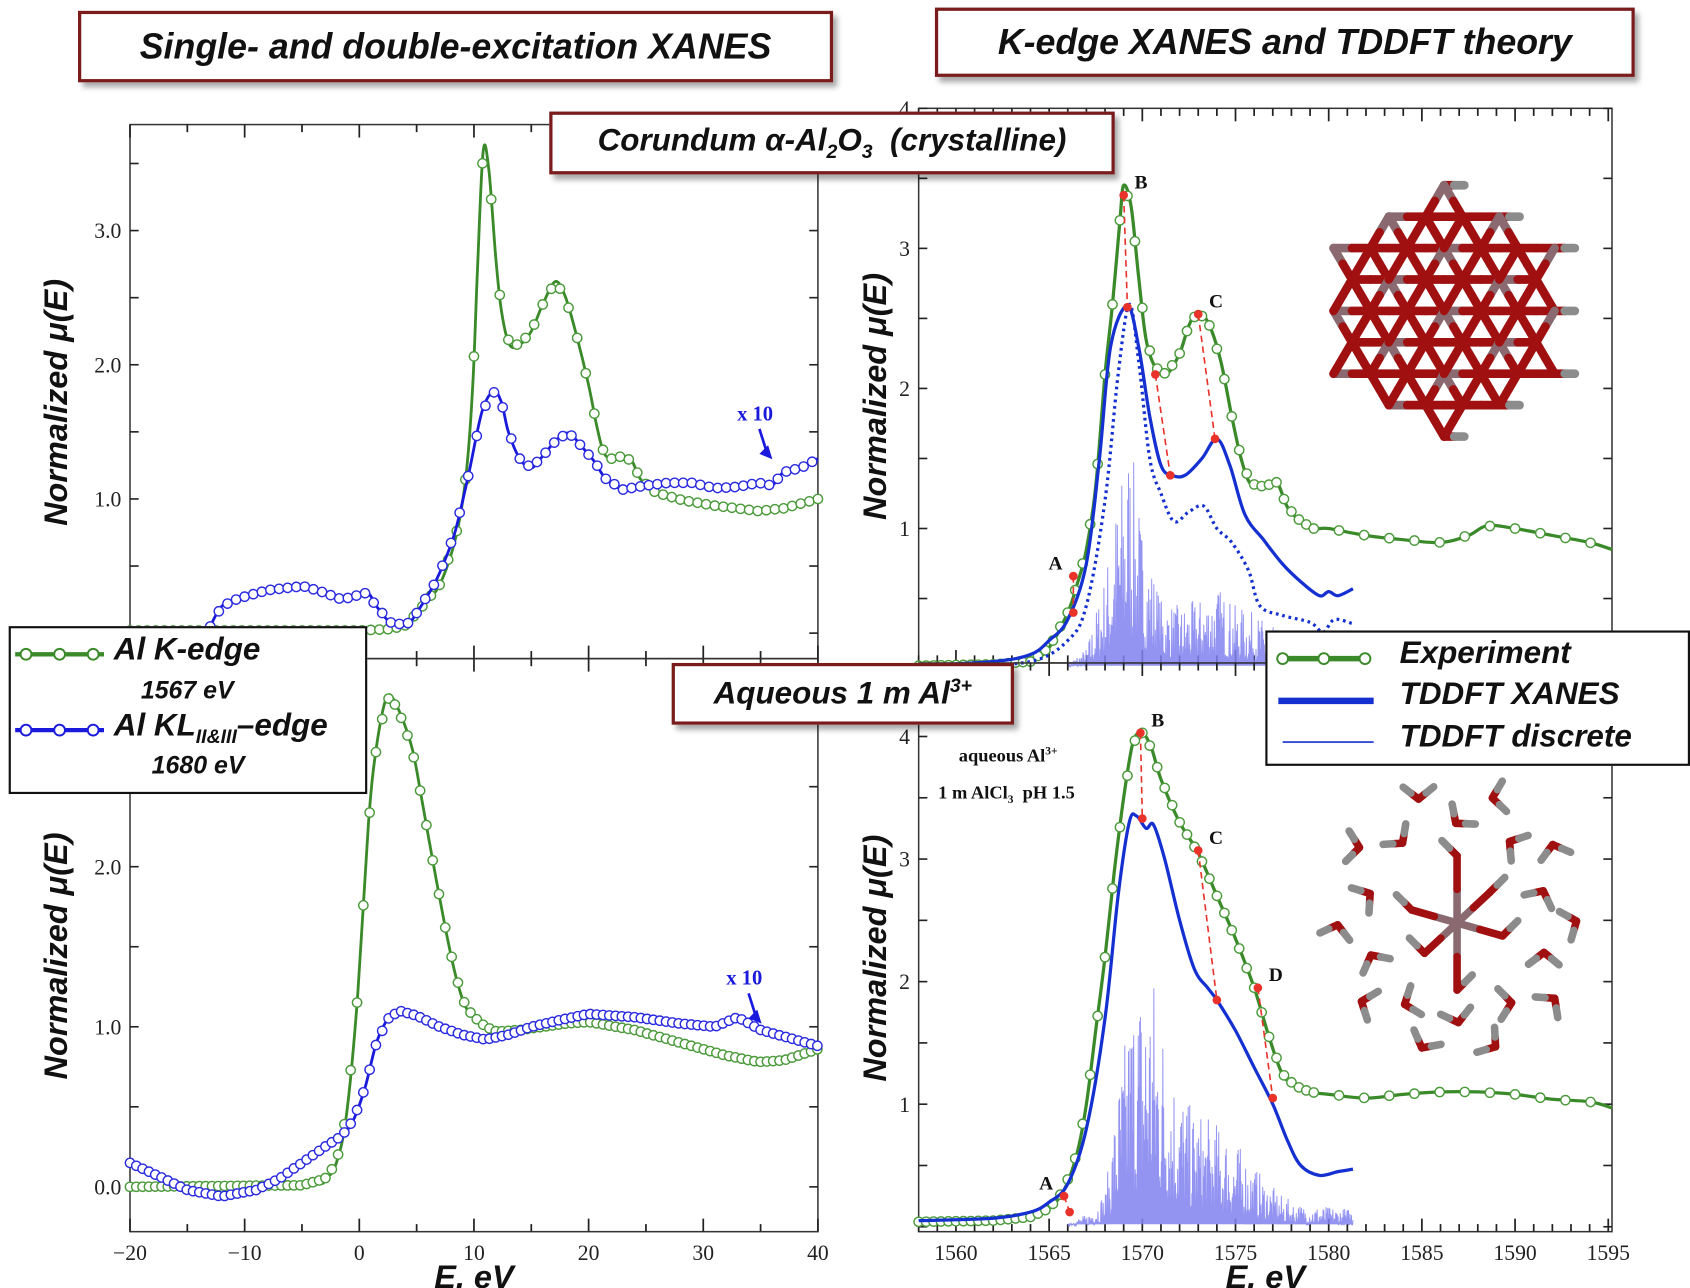 Image resolution: width=1690 pixels, height=1288 pixels. What do you see at coordinates (973, 792) in the screenshot?
I see `inset-line2-text: 1 m AlCl` at bounding box center [973, 792].